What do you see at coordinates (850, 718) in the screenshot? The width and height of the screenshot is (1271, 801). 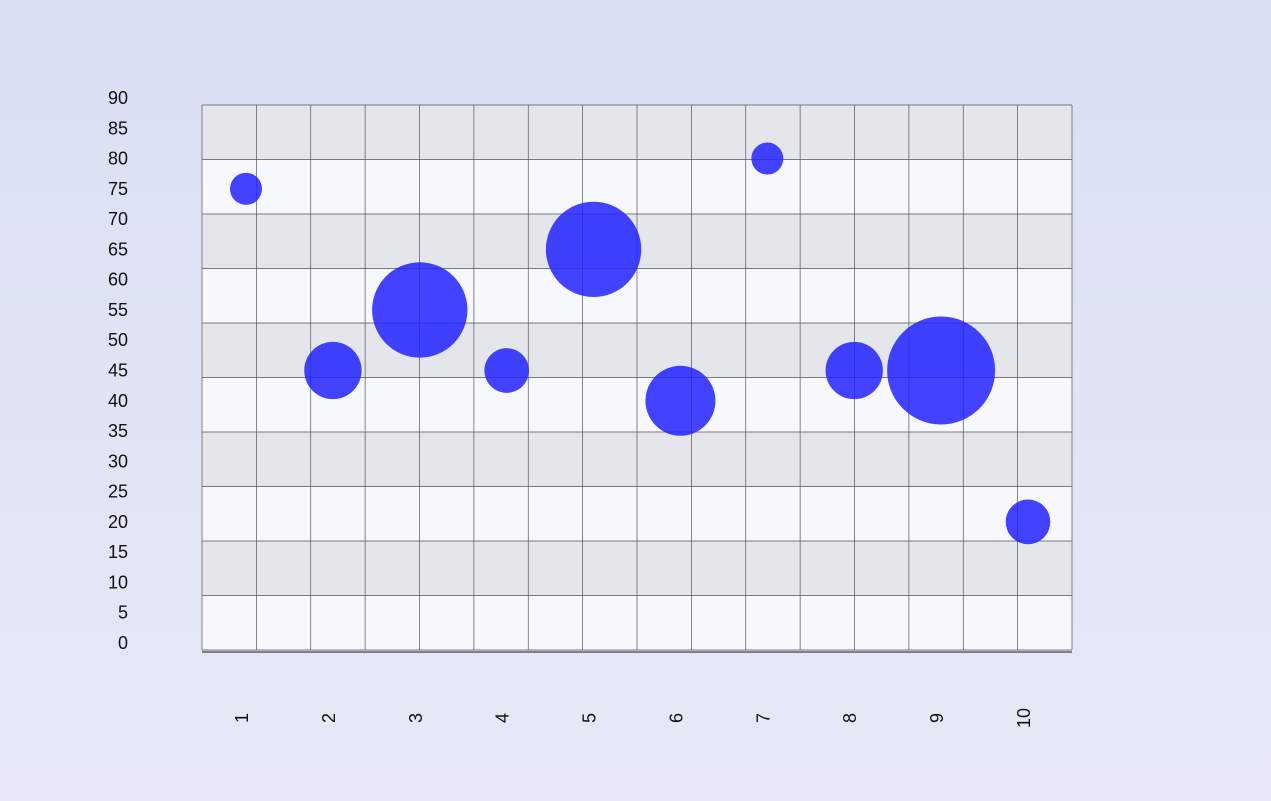 I see `x-tick-label: 8` at bounding box center [850, 718].